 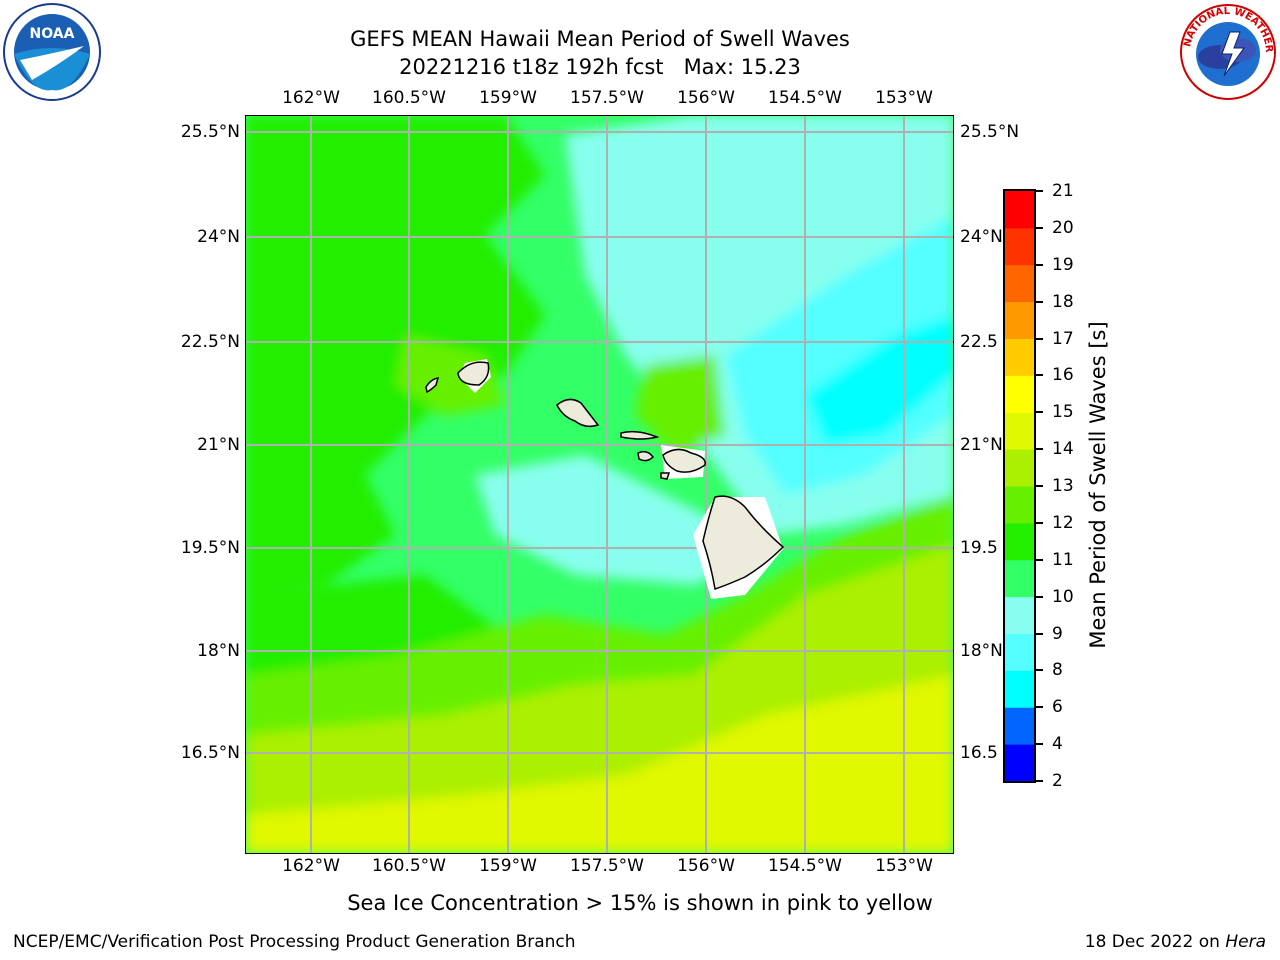 I want to click on lon-tick-top: 156°W, so click(x=706, y=98).